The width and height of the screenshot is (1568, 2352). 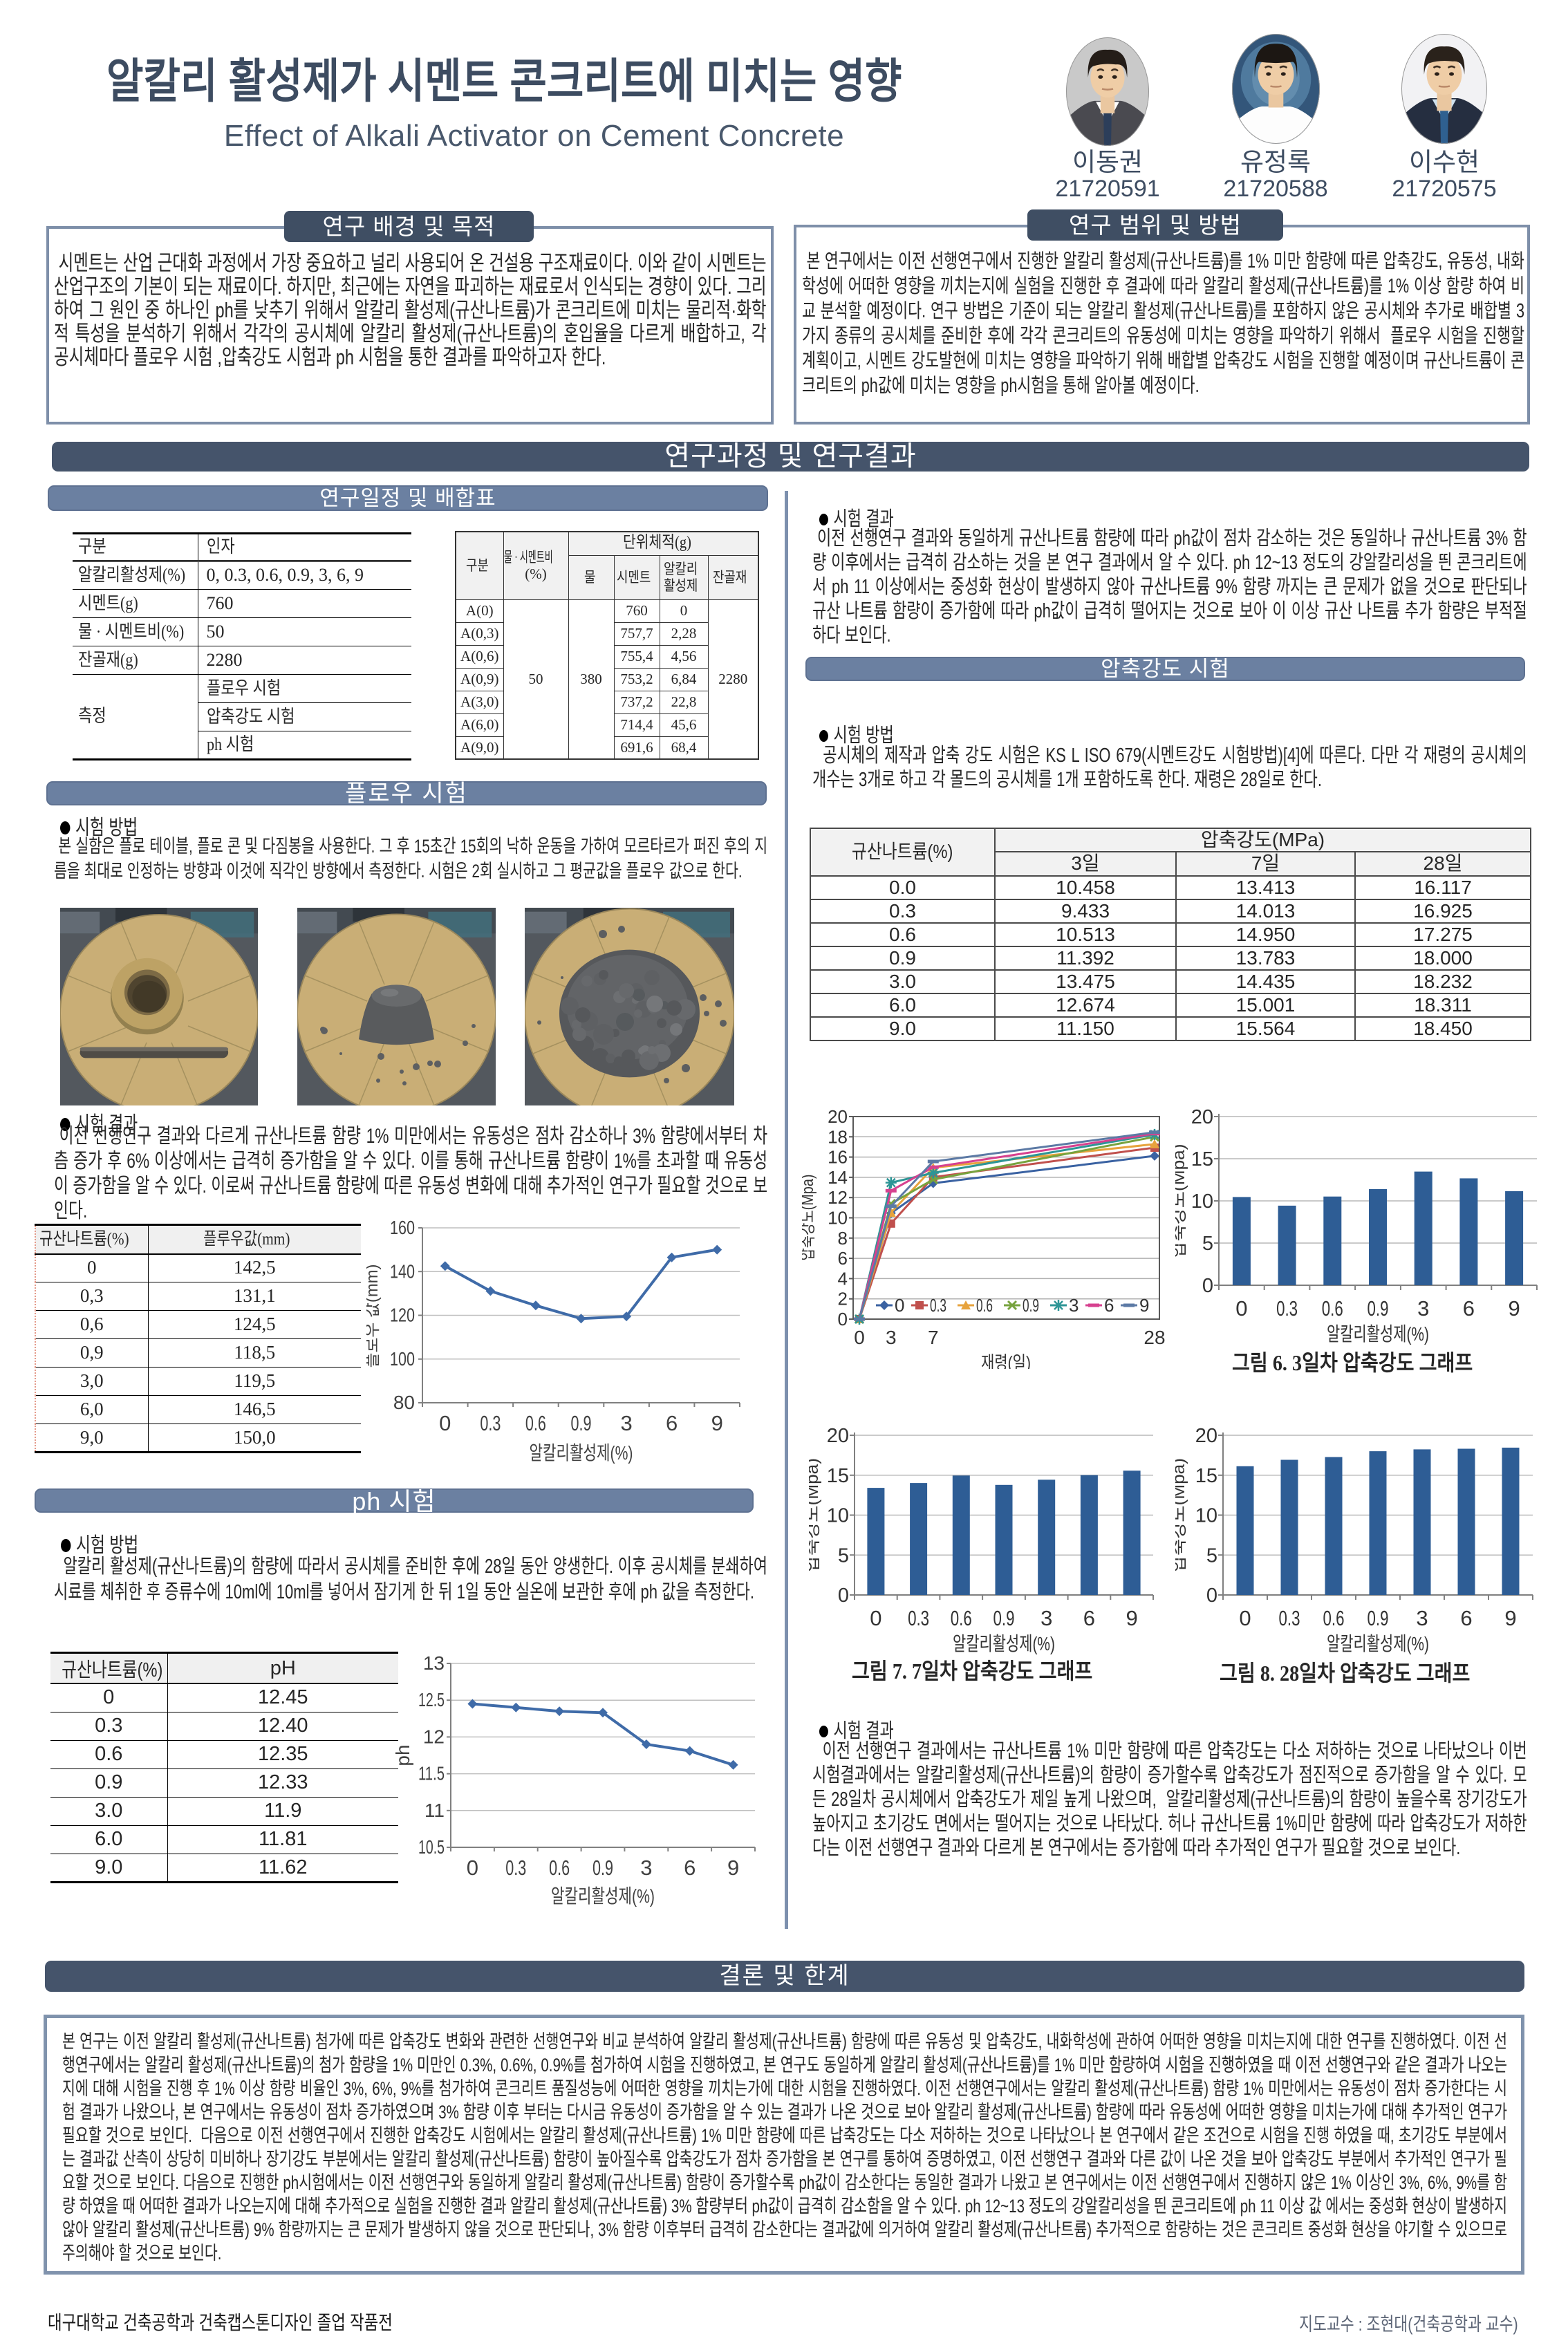 I want to click on svg-text: ph, so click(x=402, y=1755).